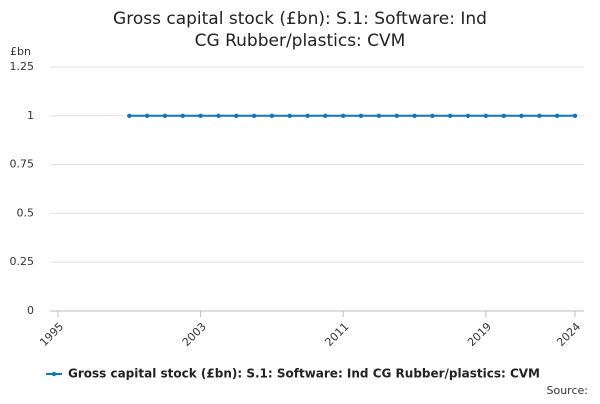 The height and width of the screenshot is (404, 600). What do you see at coordinates (54, 374) in the screenshot?
I see `legend-swatch` at bounding box center [54, 374].